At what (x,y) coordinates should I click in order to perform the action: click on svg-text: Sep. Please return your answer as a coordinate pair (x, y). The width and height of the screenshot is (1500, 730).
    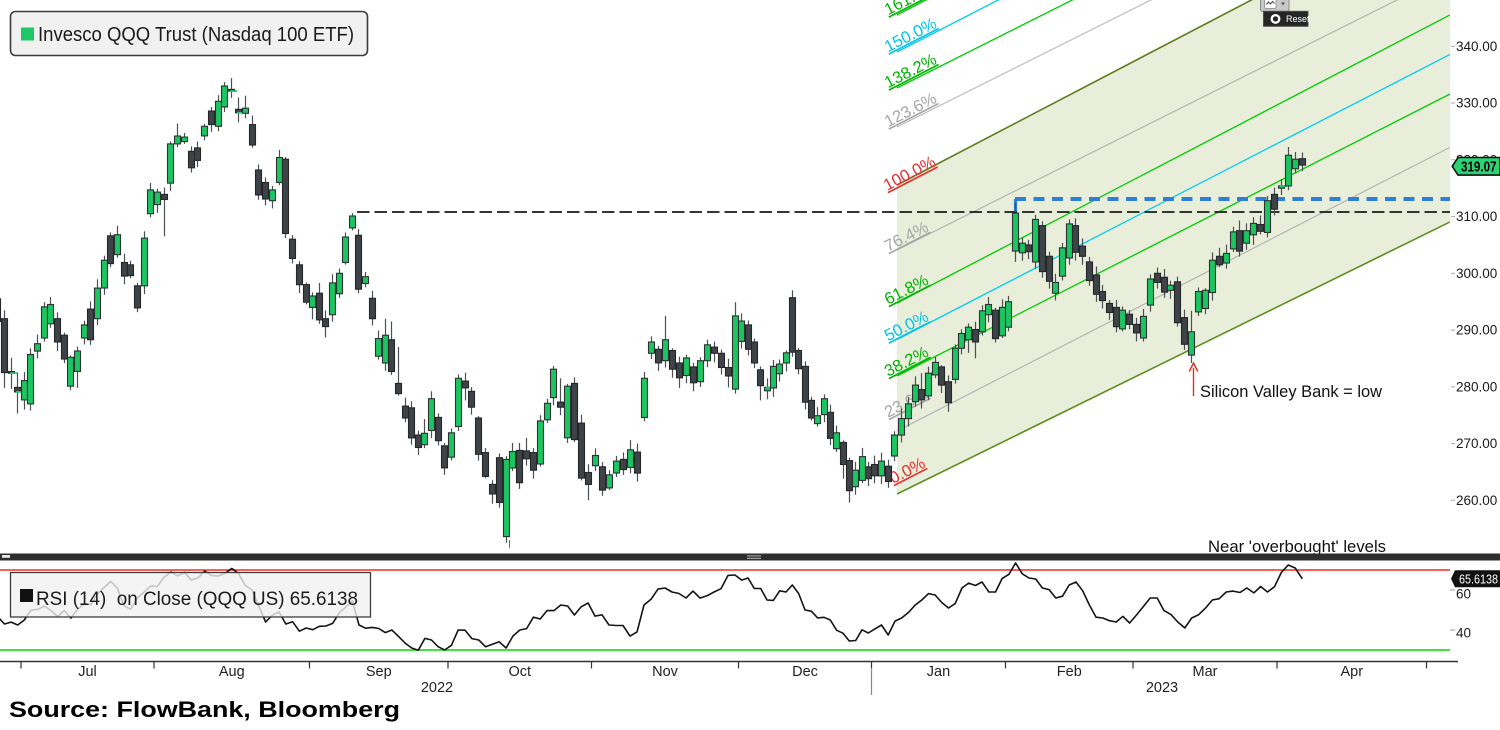
    Looking at the image, I should click on (379, 672).